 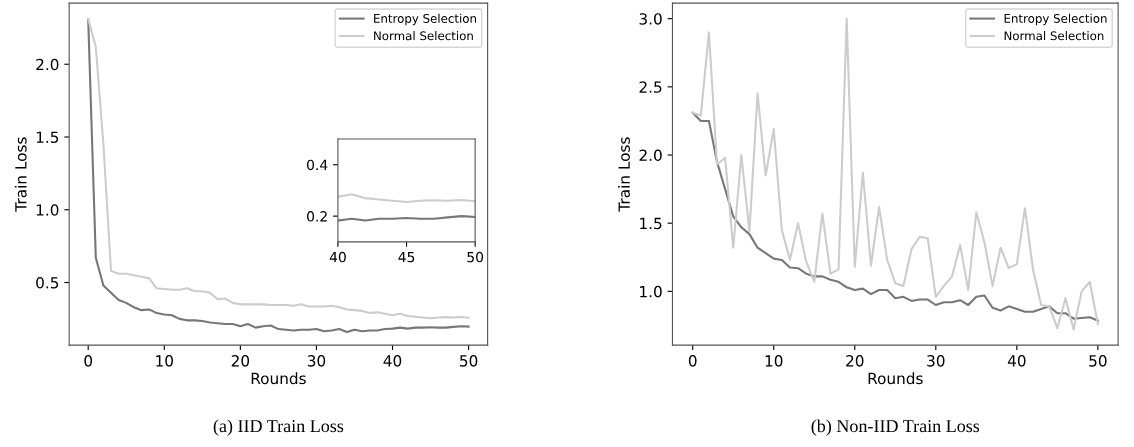 What do you see at coordinates (278, 427) in the screenshot?
I see `text: (a) IID Train Loss` at bounding box center [278, 427].